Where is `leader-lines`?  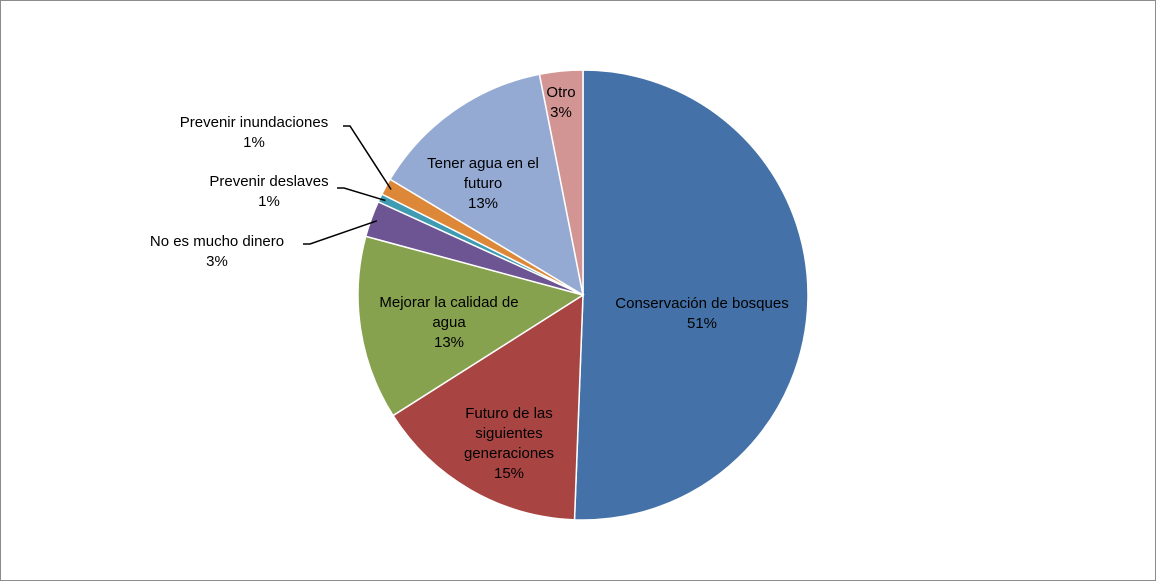 leader-lines is located at coordinates (347, 185).